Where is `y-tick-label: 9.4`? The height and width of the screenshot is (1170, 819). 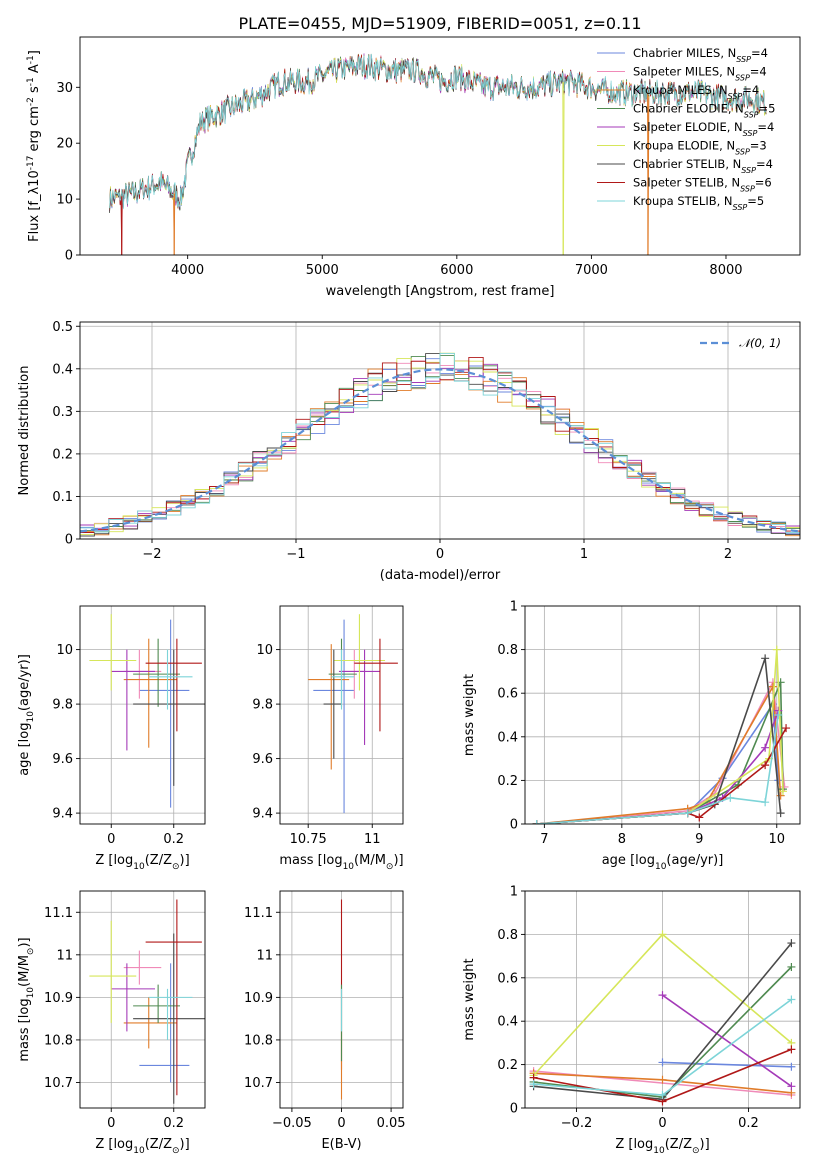
y-tick-label: 9.4 is located at coordinates (62, 814).